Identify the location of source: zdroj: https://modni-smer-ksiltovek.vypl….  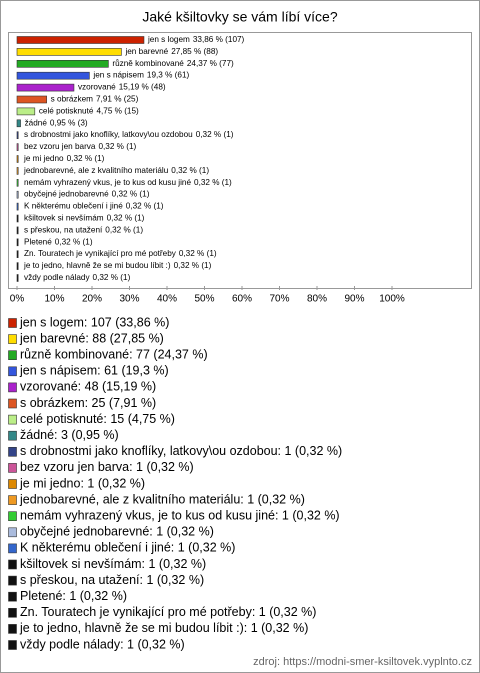
(362, 662).